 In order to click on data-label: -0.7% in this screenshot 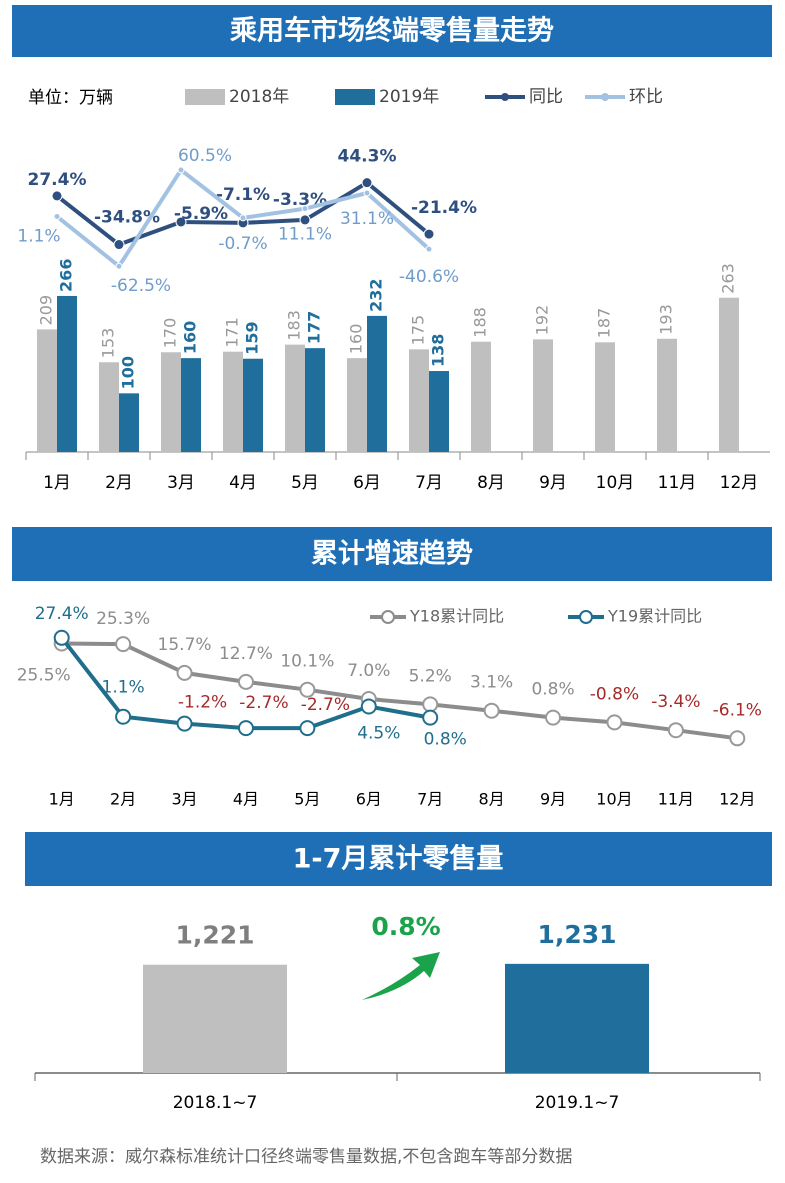, I will do `click(242, 244)`.